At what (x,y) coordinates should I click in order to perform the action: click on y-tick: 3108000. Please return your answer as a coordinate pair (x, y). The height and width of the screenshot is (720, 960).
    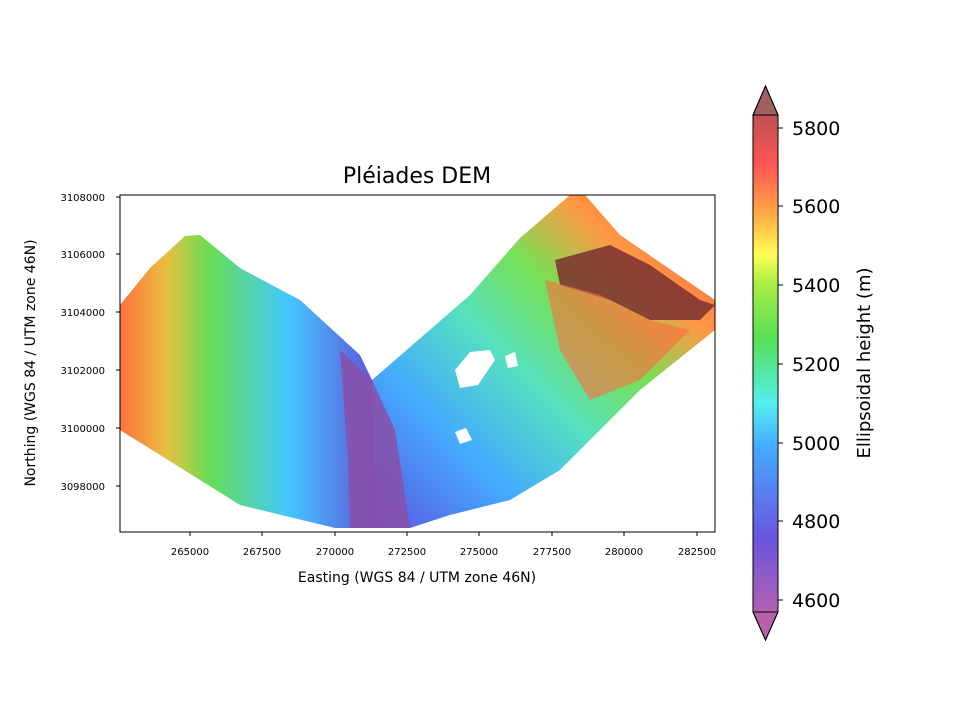
    Looking at the image, I should click on (90, 198).